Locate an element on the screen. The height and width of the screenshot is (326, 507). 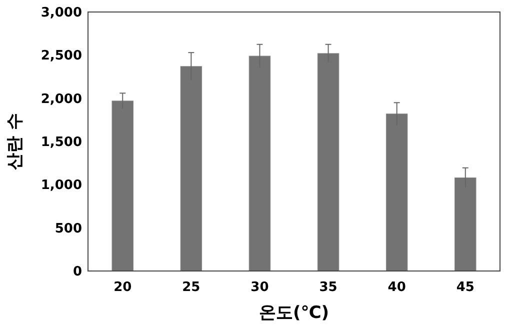
x-tick-label: 30 is located at coordinates (259, 287).